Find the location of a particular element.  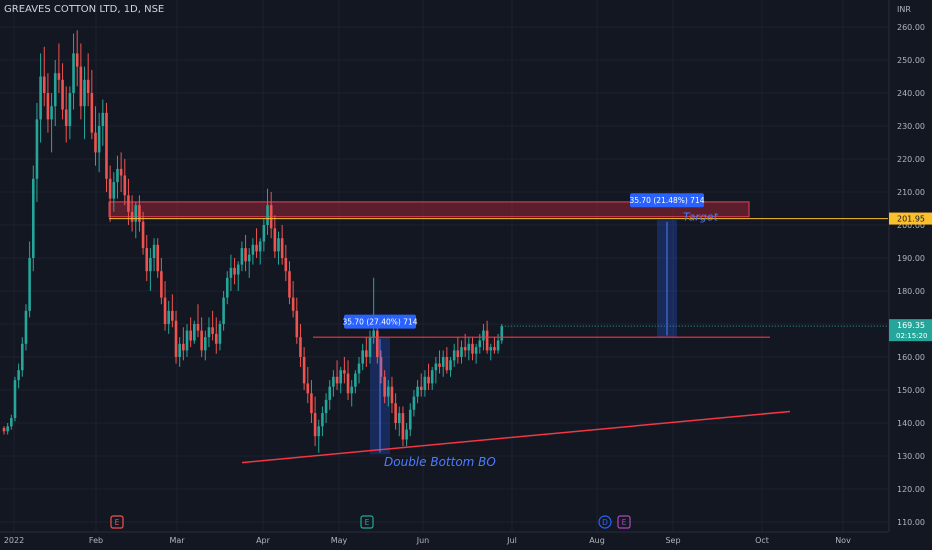

measure-1-box is located at coordinates (380, 321).